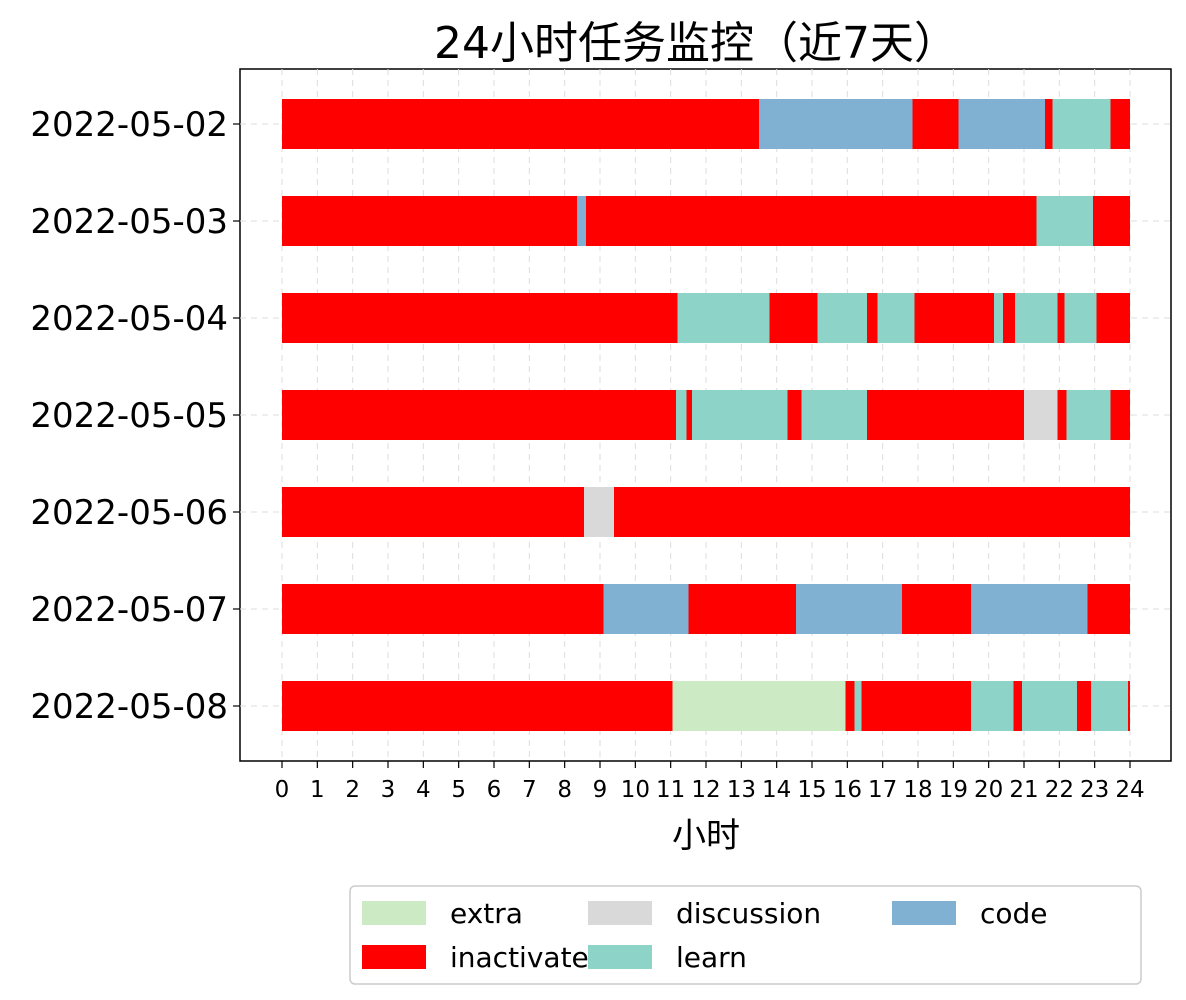 This screenshot has height=1000, width=1186. I want to click on x-tick-label: 12, so click(705, 790).